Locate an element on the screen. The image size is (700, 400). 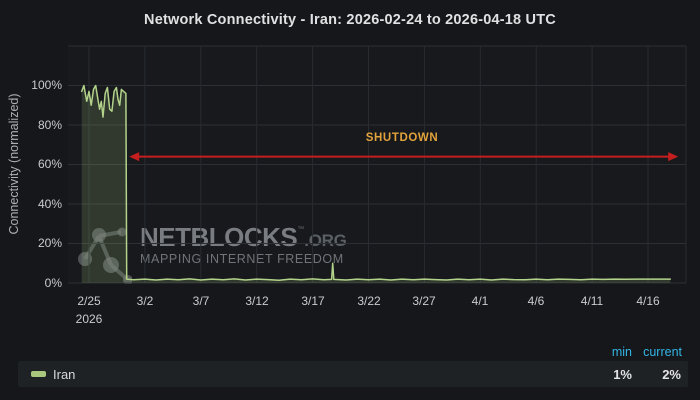
watermark-brand: NETBLOCKS is located at coordinates (219, 237).